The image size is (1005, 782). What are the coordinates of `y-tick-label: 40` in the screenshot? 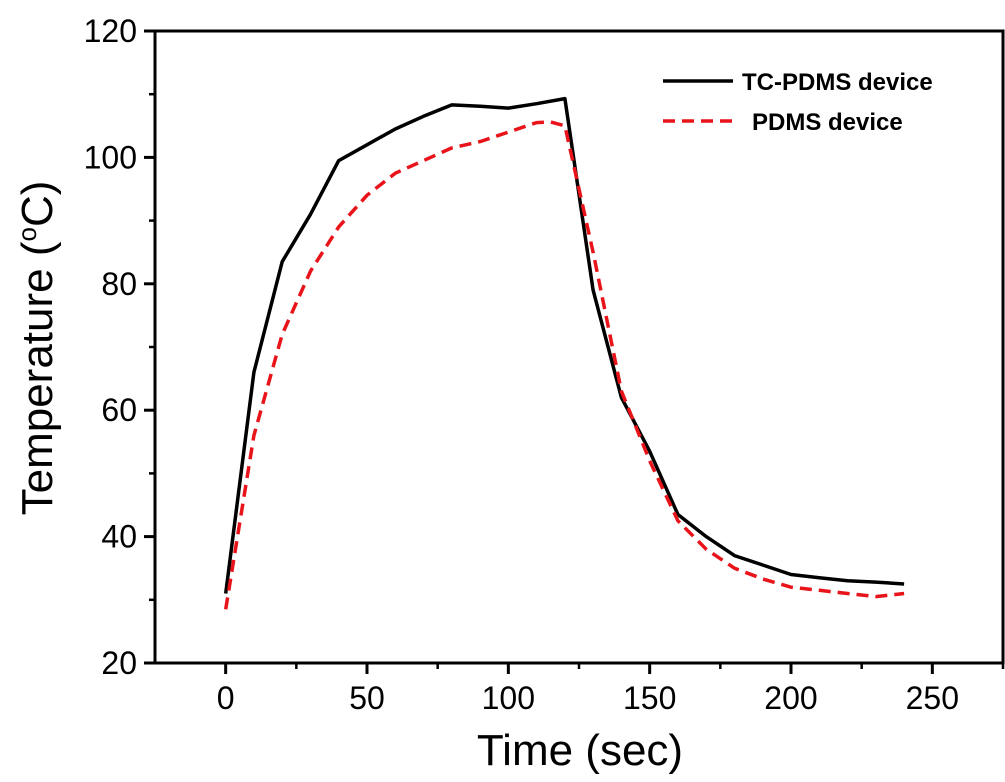 It's located at (119, 537).